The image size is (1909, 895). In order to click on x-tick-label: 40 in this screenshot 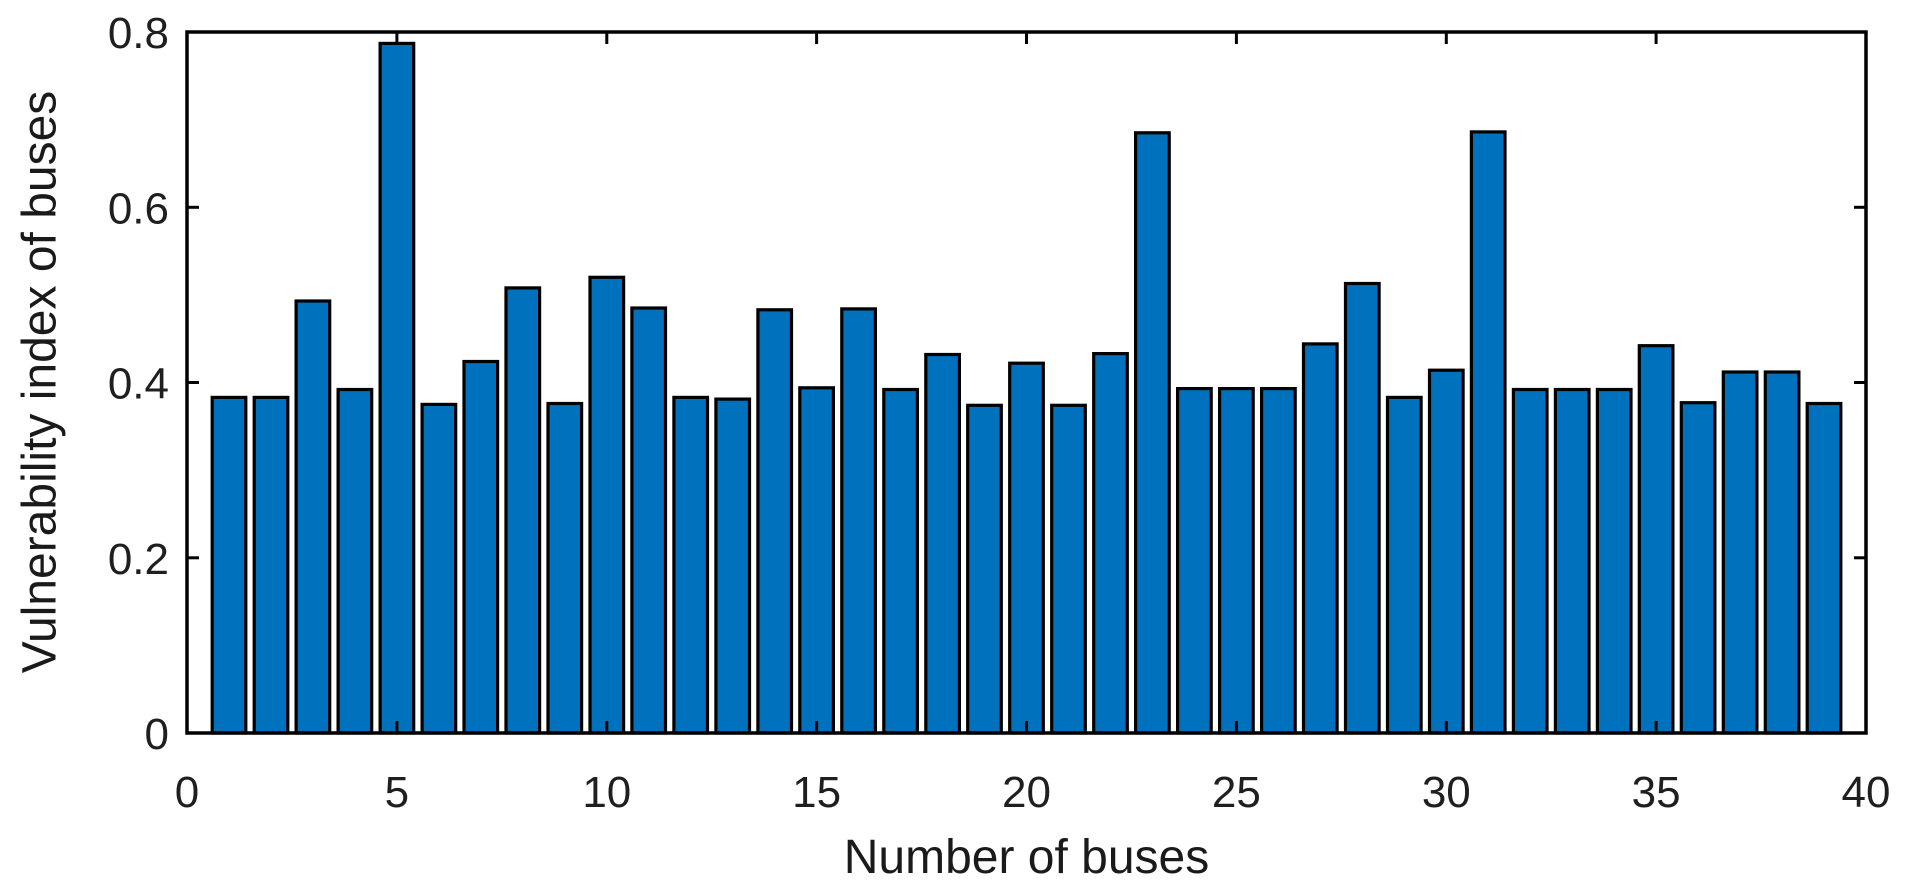, I will do `click(1866, 792)`.